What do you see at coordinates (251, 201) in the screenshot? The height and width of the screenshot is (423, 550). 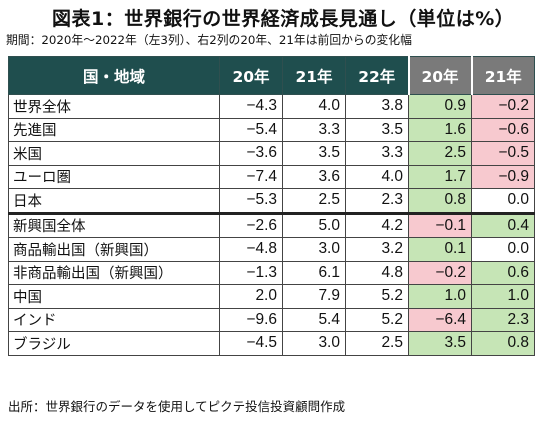 I see `value-2020-cell: −5.3` at bounding box center [251, 201].